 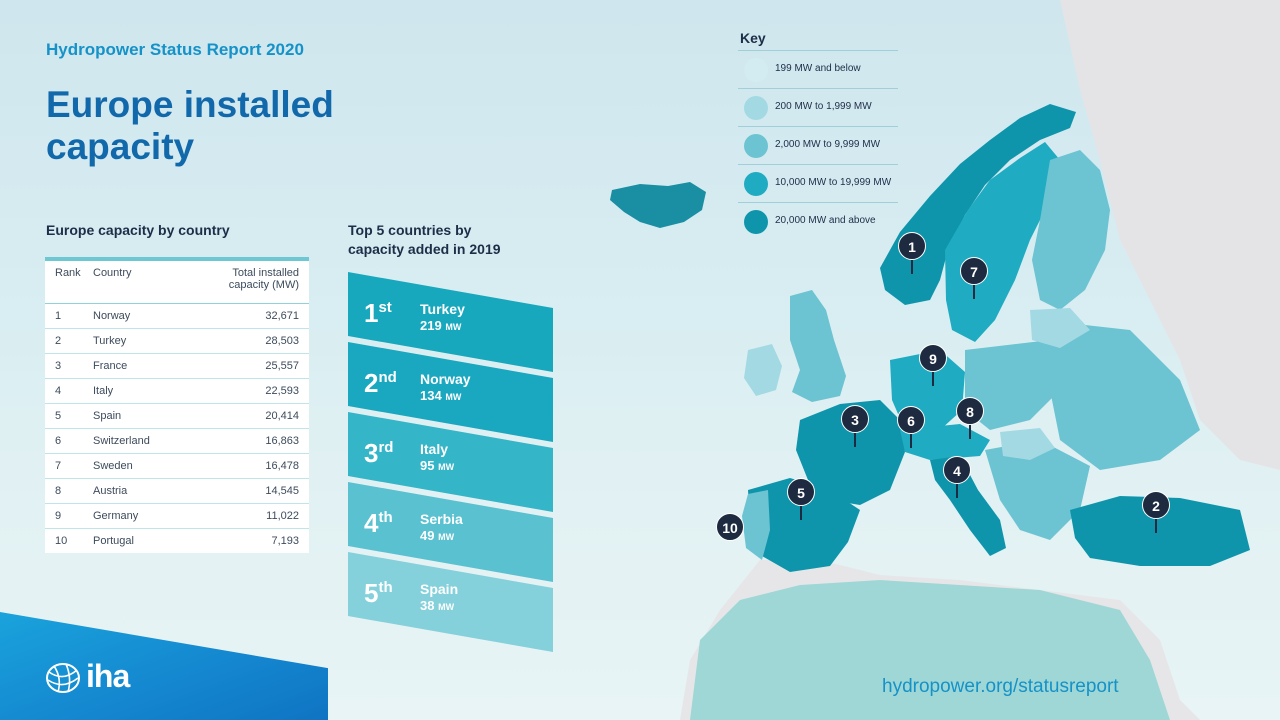 What do you see at coordinates (933, 358) in the screenshot?
I see `map-marker: 9` at bounding box center [933, 358].